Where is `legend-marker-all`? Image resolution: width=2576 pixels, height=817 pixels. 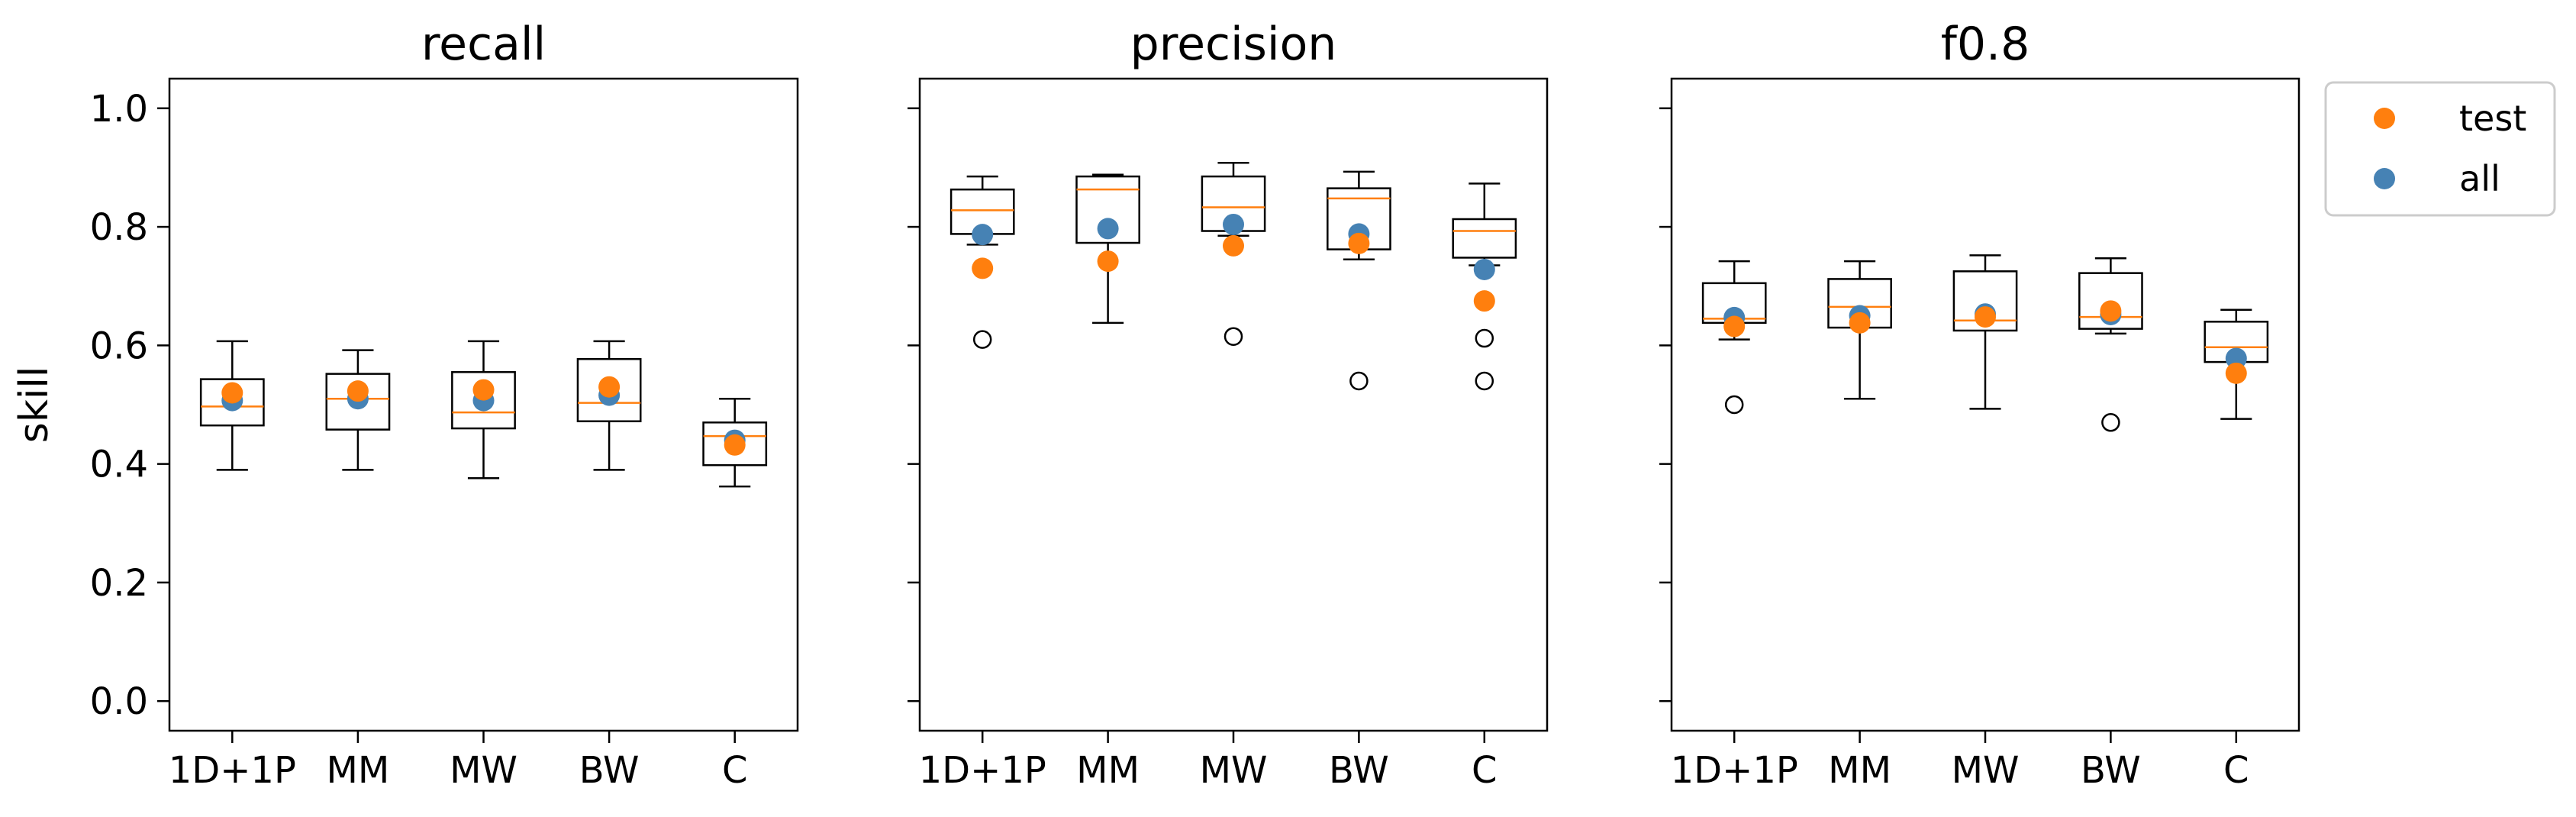 legend-marker-all is located at coordinates (2384, 178).